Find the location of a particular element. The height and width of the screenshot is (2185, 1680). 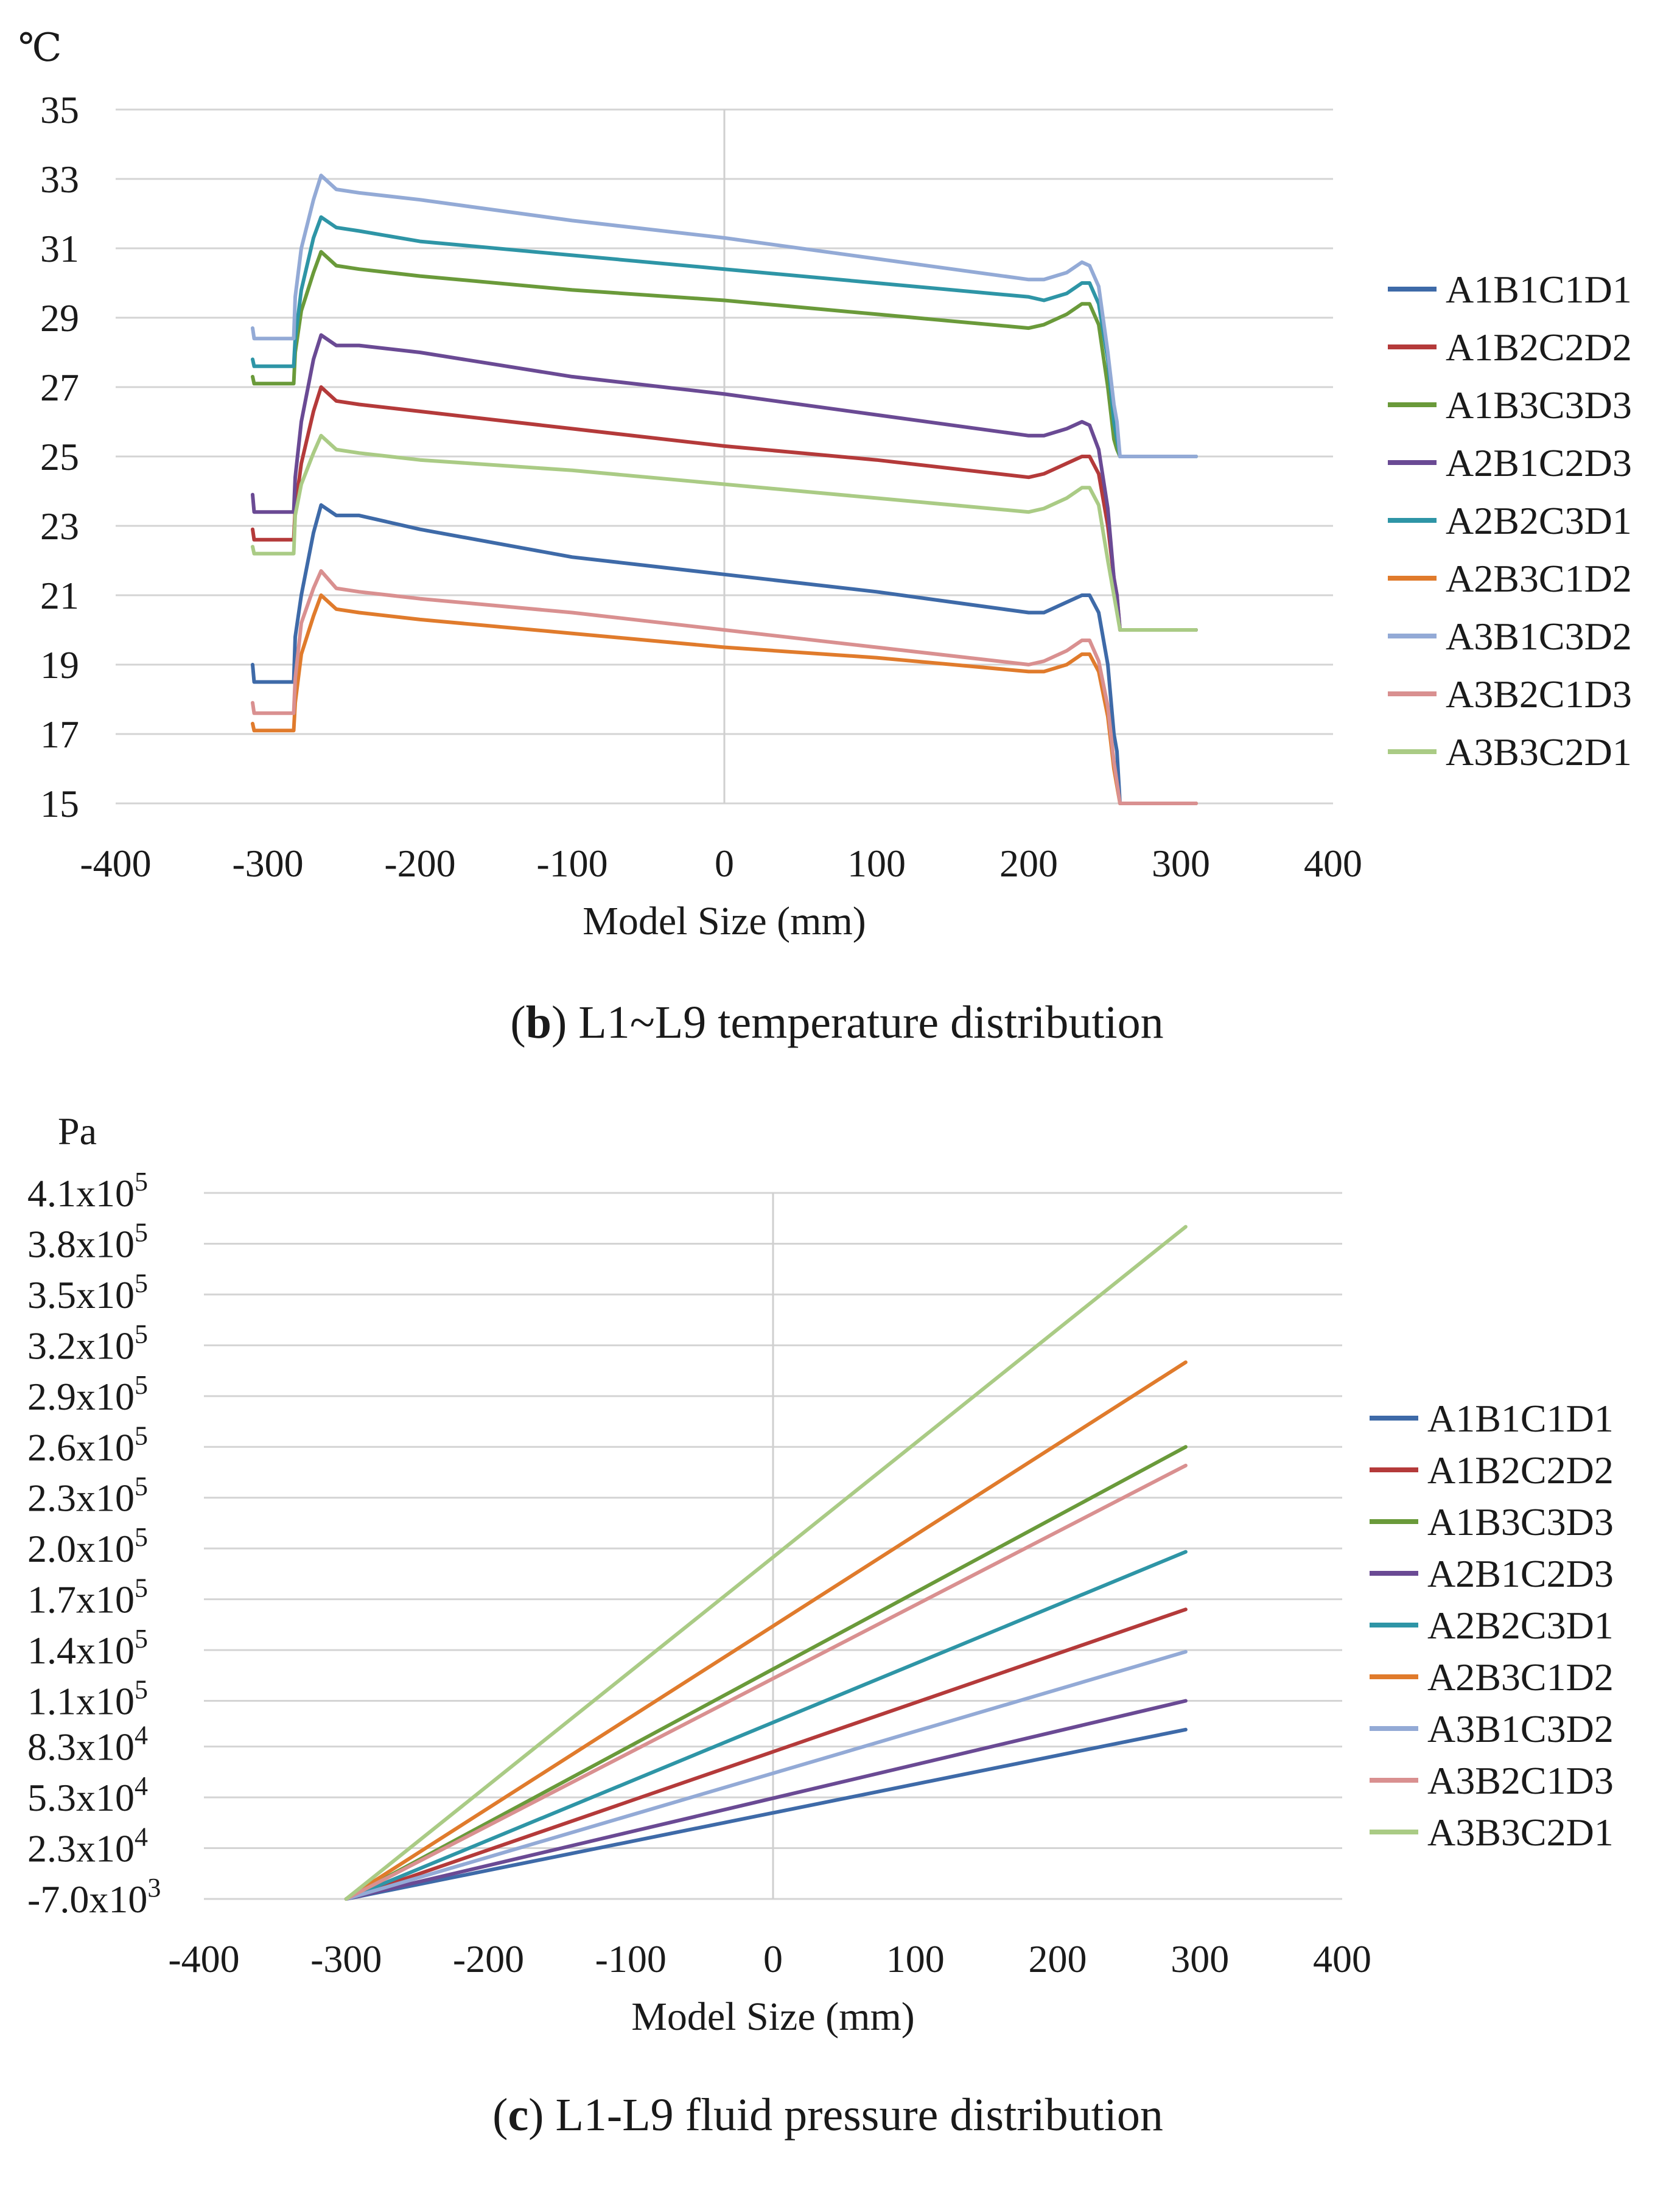

caption-panel-letter: b is located at coordinates (538, 1023).